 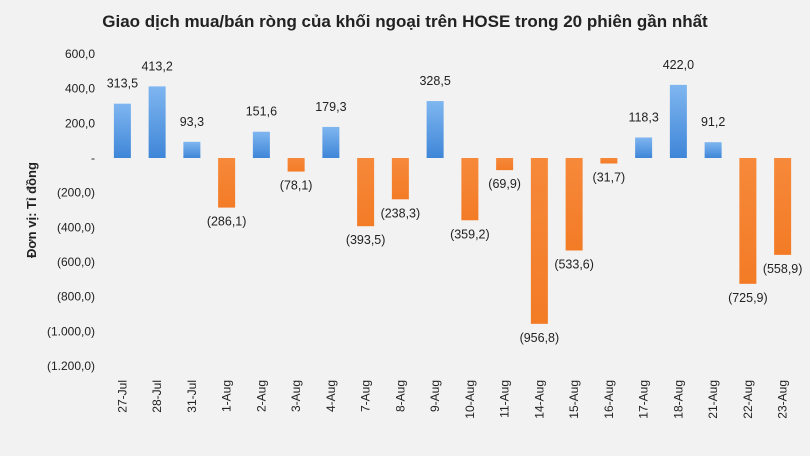 I want to click on x-tick-label: 23-Aug, so click(x=783, y=399).